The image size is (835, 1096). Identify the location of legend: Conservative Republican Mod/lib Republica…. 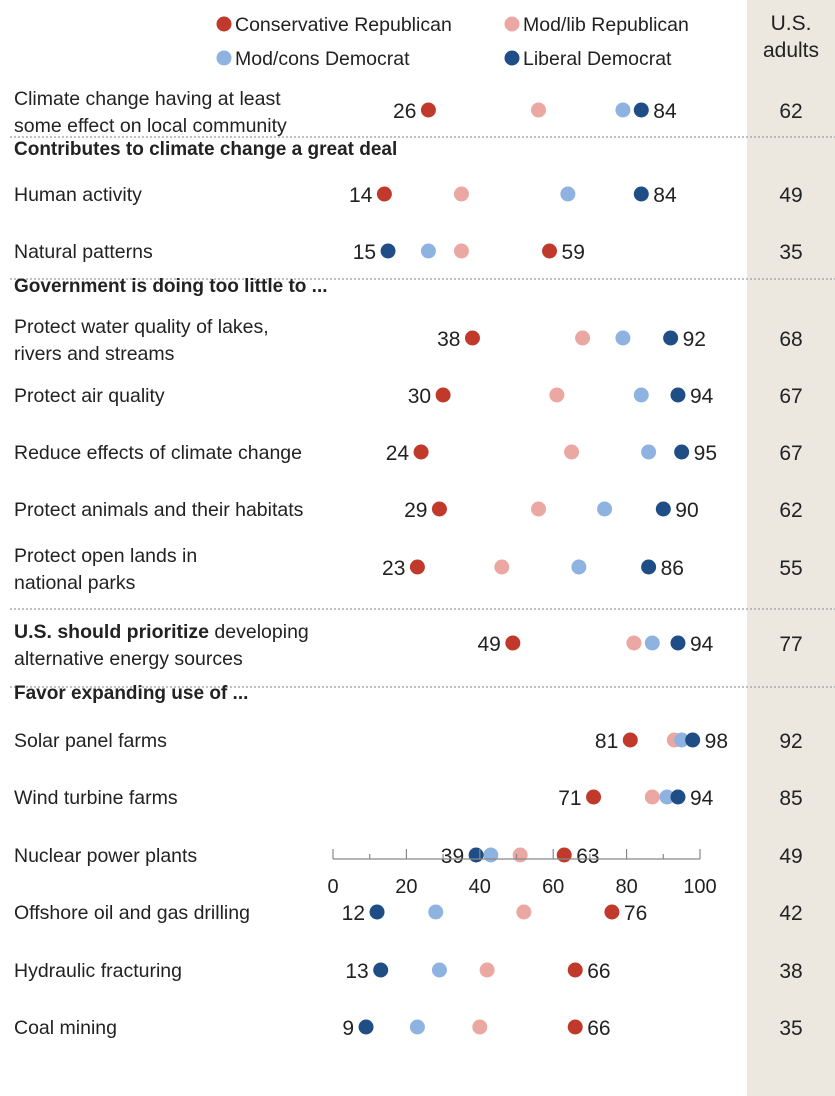
(452, 42).